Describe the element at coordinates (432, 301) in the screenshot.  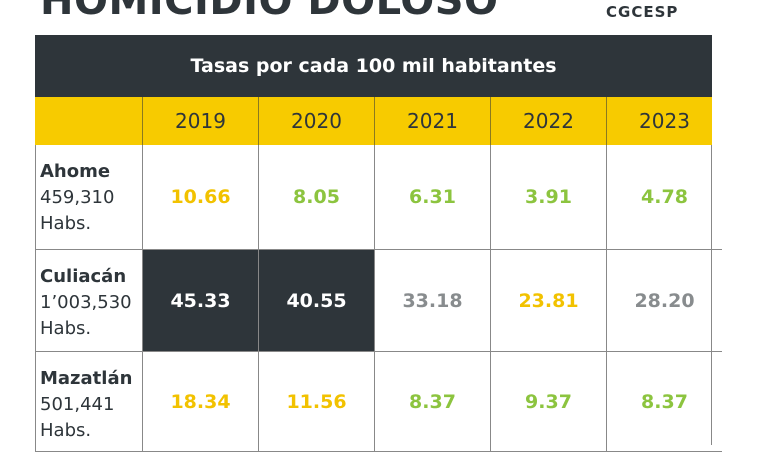
I see `rate-cell: 33.18` at that location.